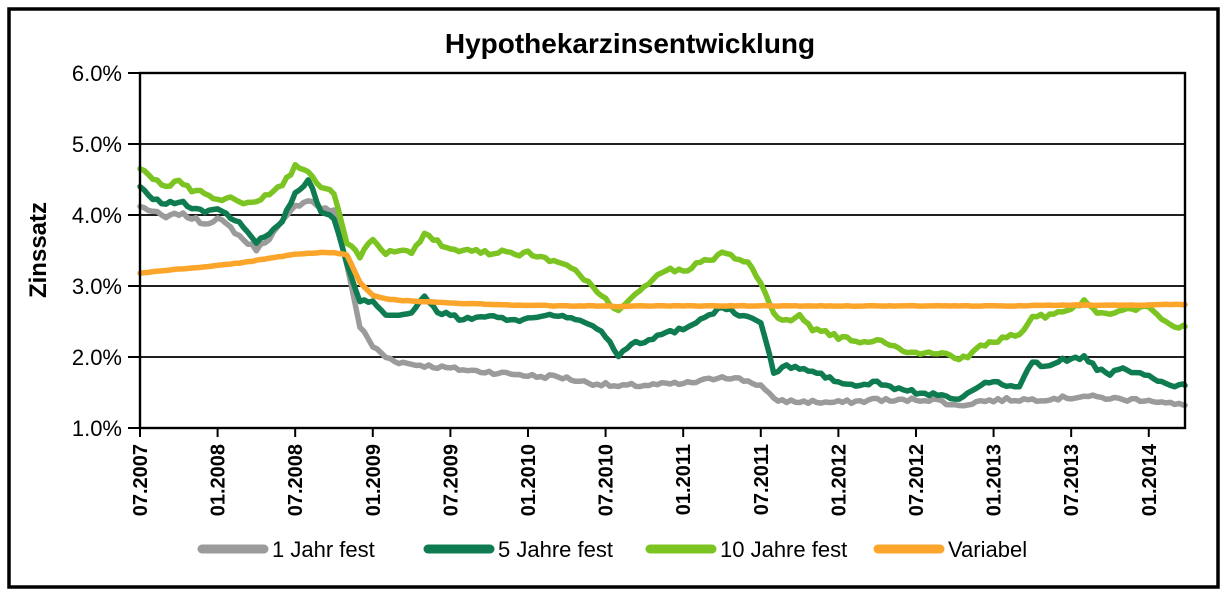 This screenshot has height=596, width=1227. I want to click on y-tick-label: 1.0%, so click(97, 428).